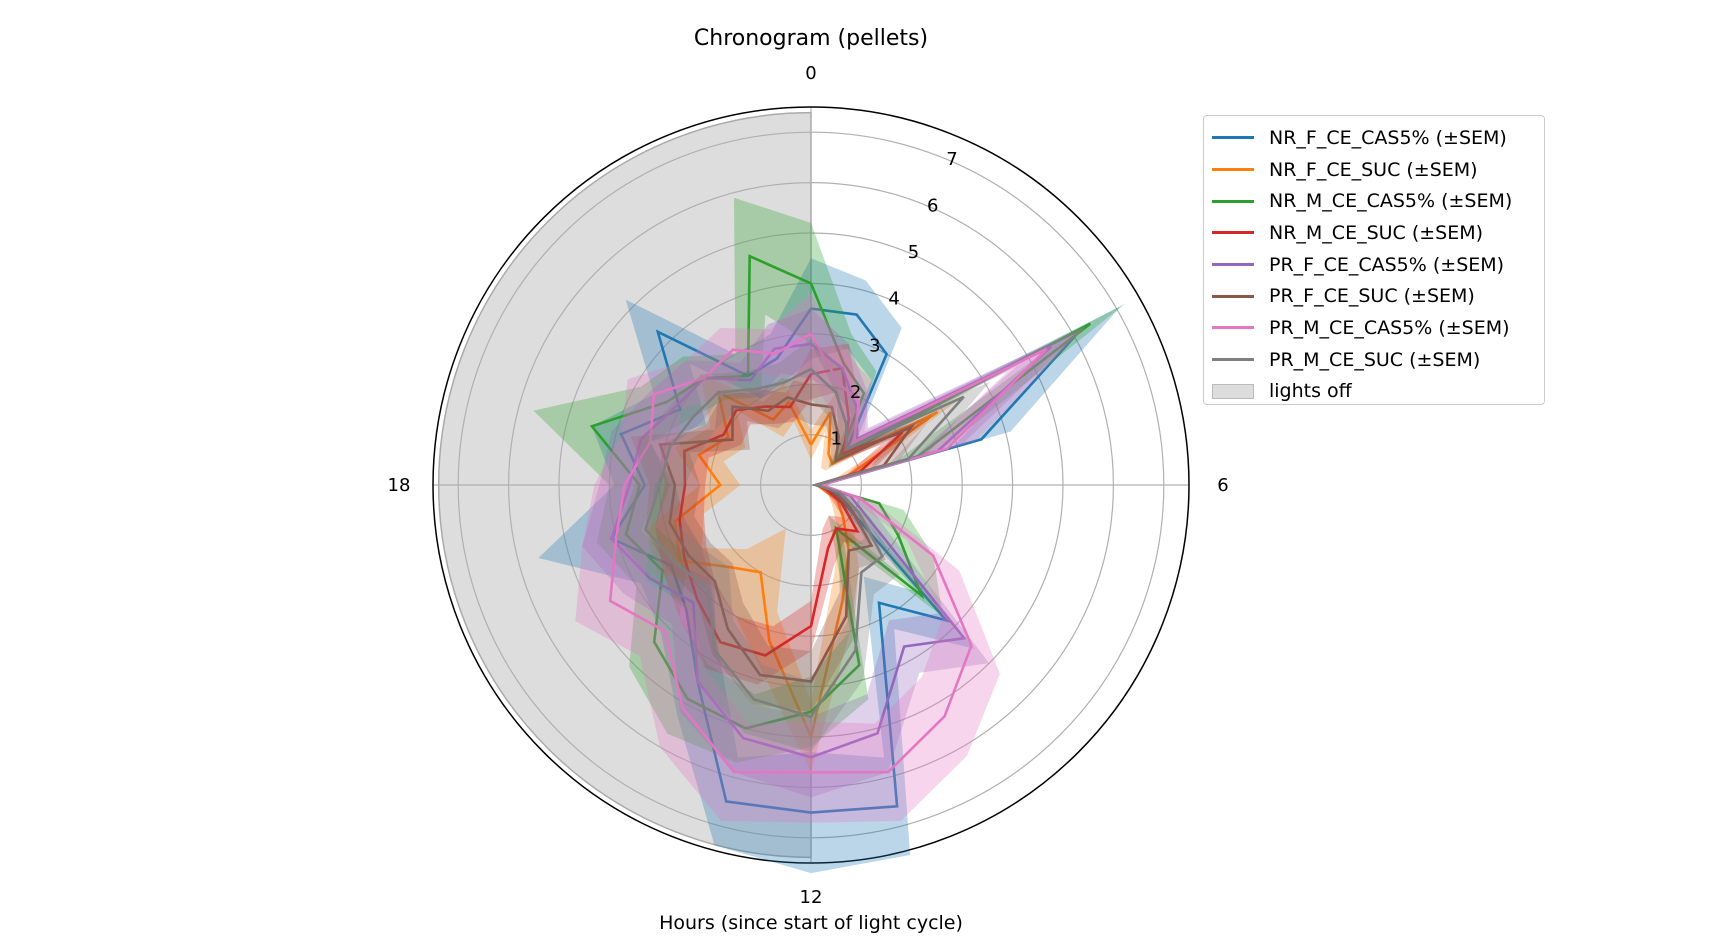  What do you see at coordinates (893, 299) in the screenshot?
I see `radial-tick-label: 4` at bounding box center [893, 299].